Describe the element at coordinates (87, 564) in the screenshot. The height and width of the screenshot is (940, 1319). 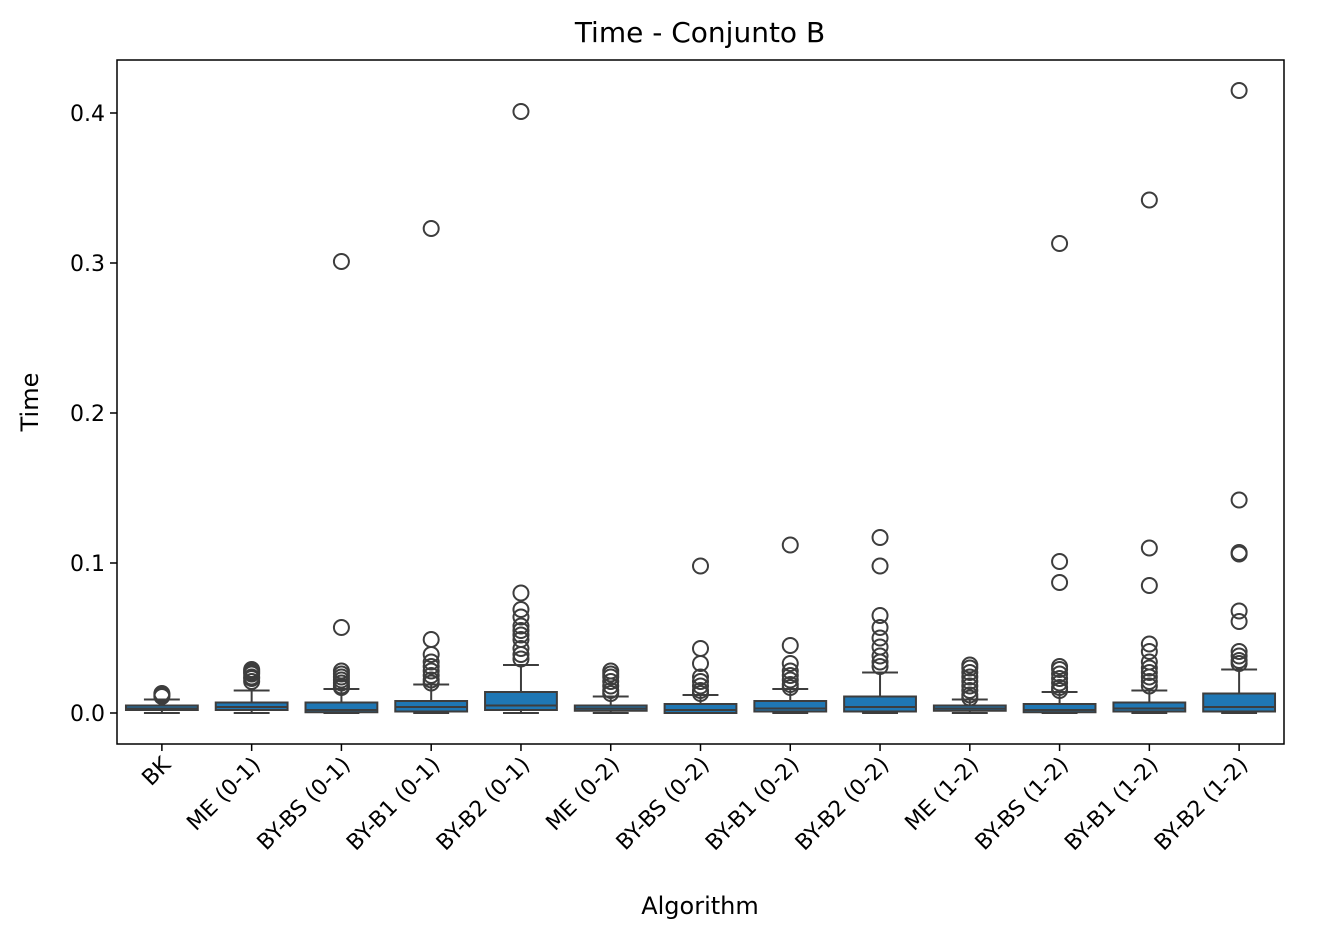
I see `y-tick-label: 0.1` at that location.